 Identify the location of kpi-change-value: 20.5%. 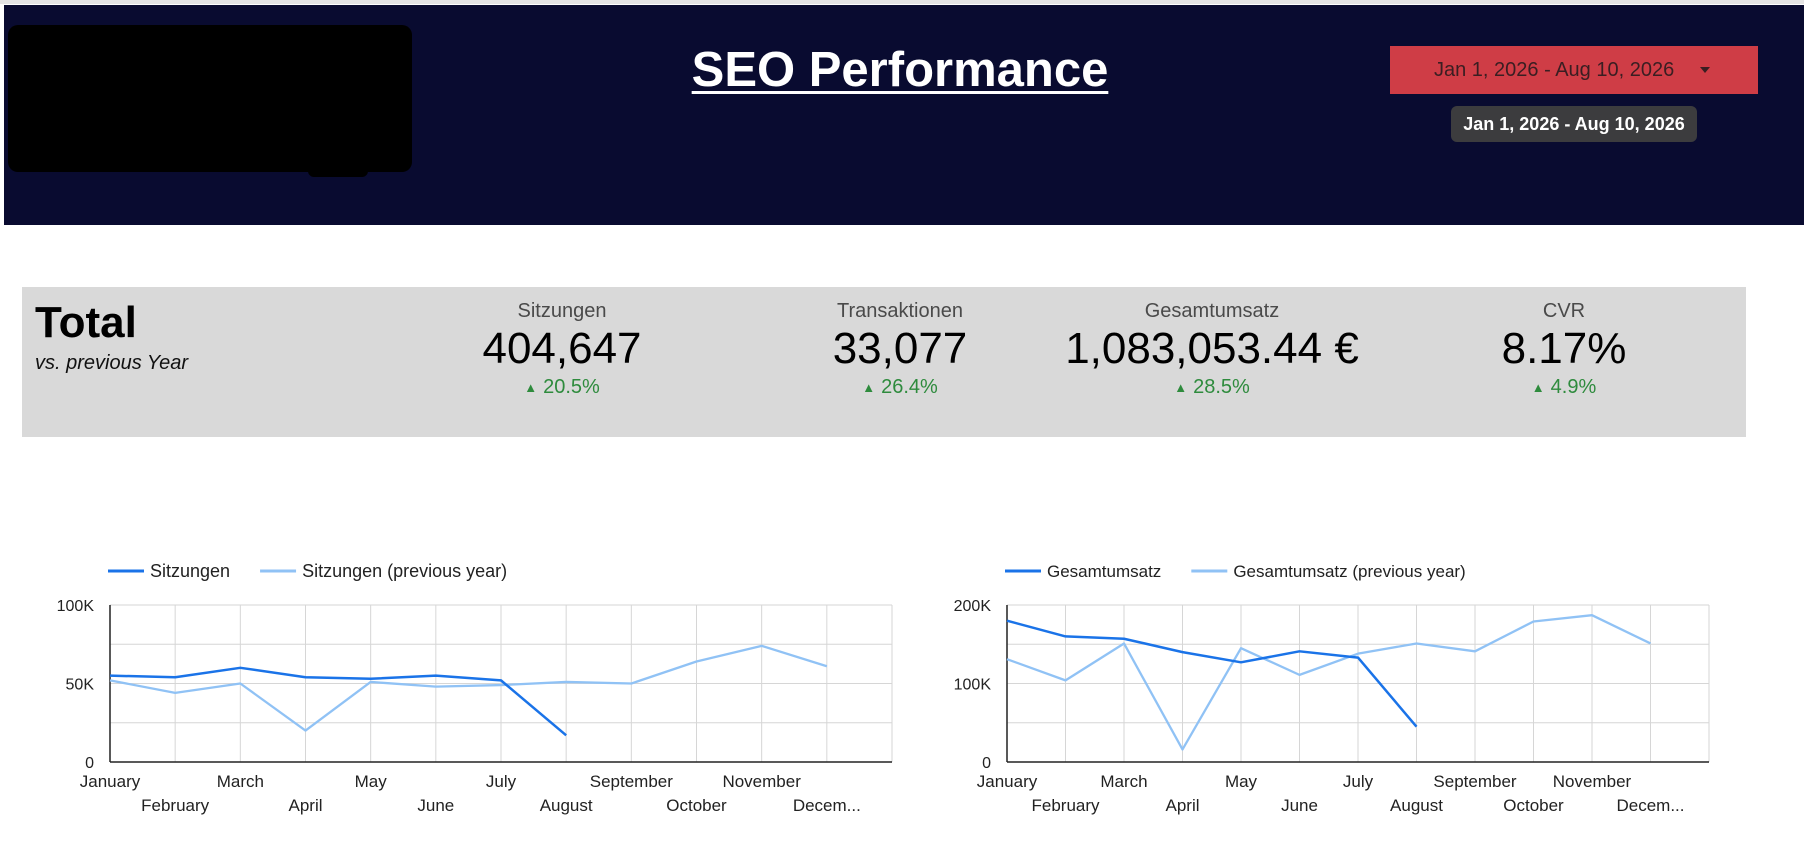
(571, 387).